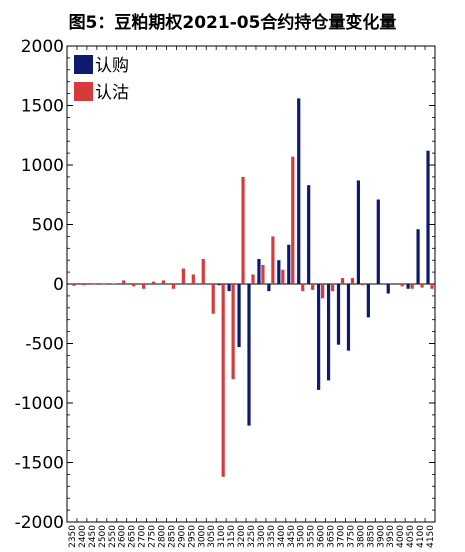 The image size is (465, 552). I want to click on x-tick-label: 2700, so click(143, 536).